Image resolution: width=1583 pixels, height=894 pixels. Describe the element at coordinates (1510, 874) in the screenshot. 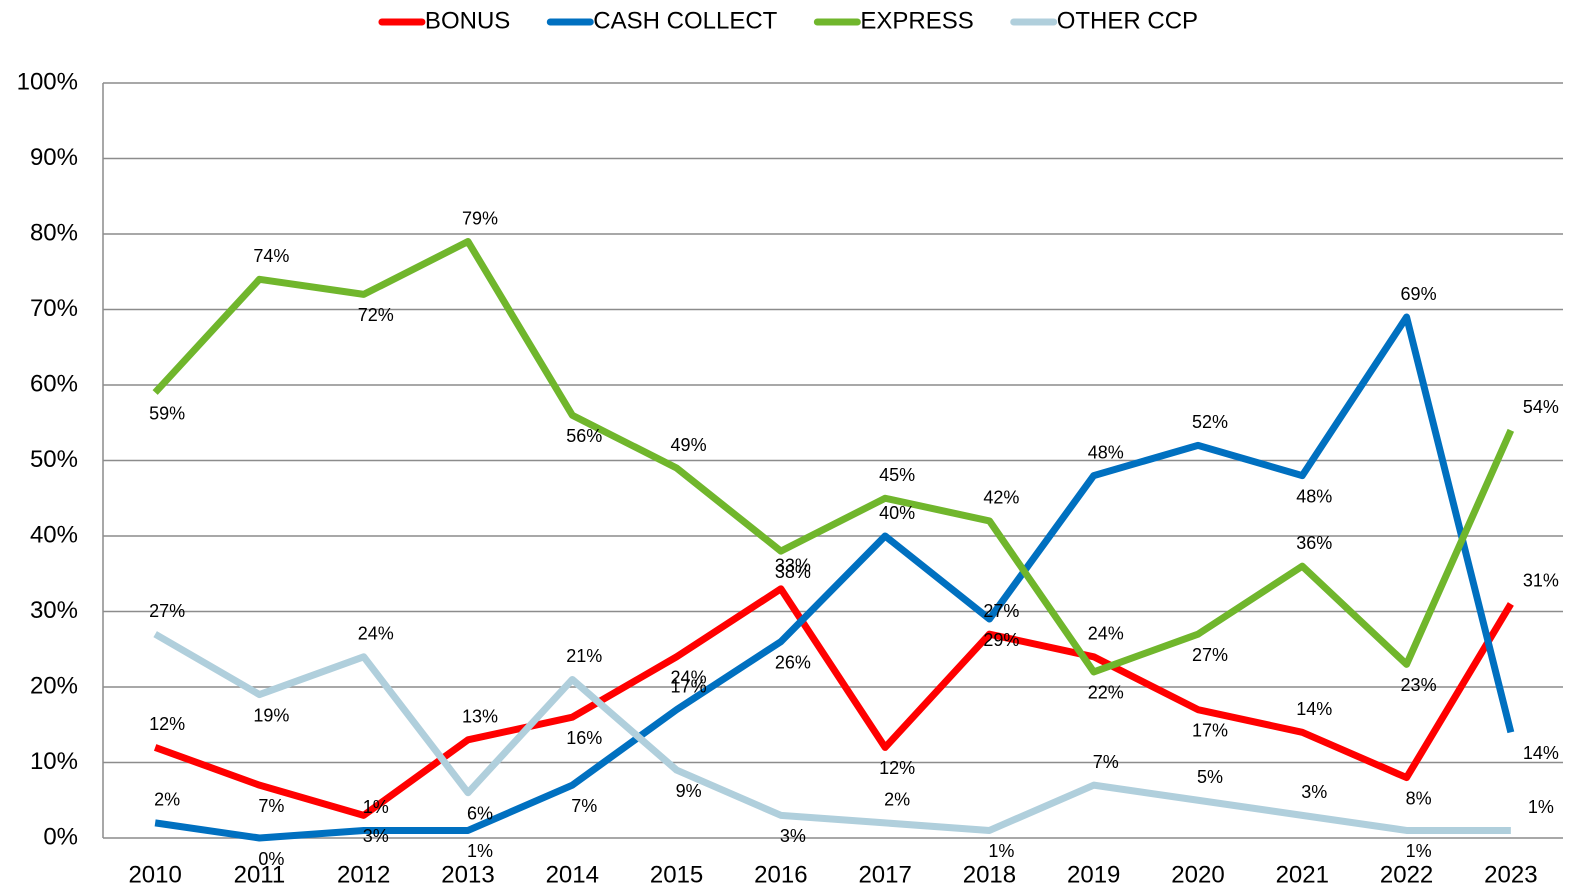

I see `x-tick-label: 2023` at that location.